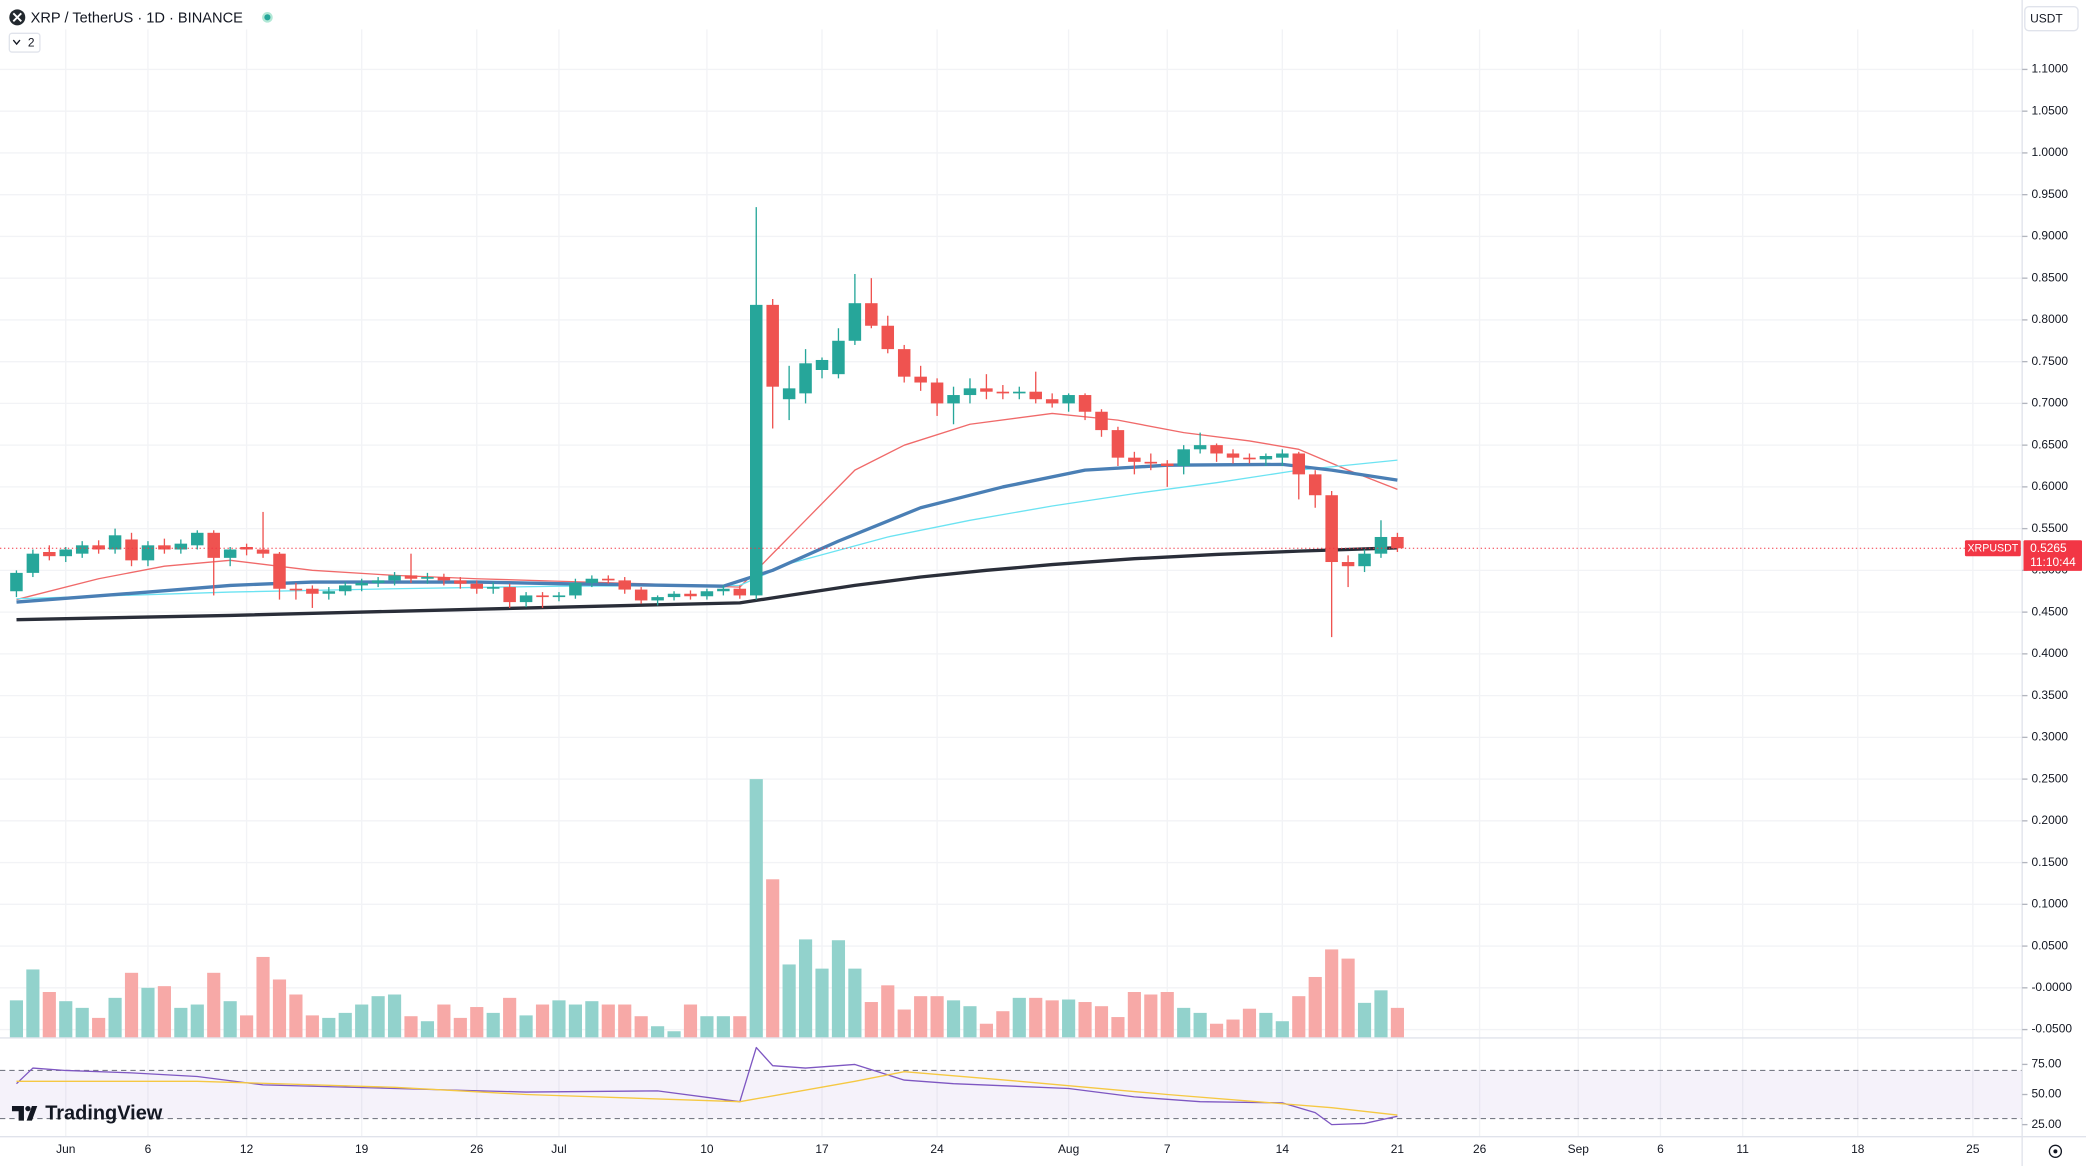 This screenshot has height=1171, width=2086. What do you see at coordinates (2049, 820) in the screenshot?
I see `y-tick-label: 0.2000` at bounding box center [2049, 820].